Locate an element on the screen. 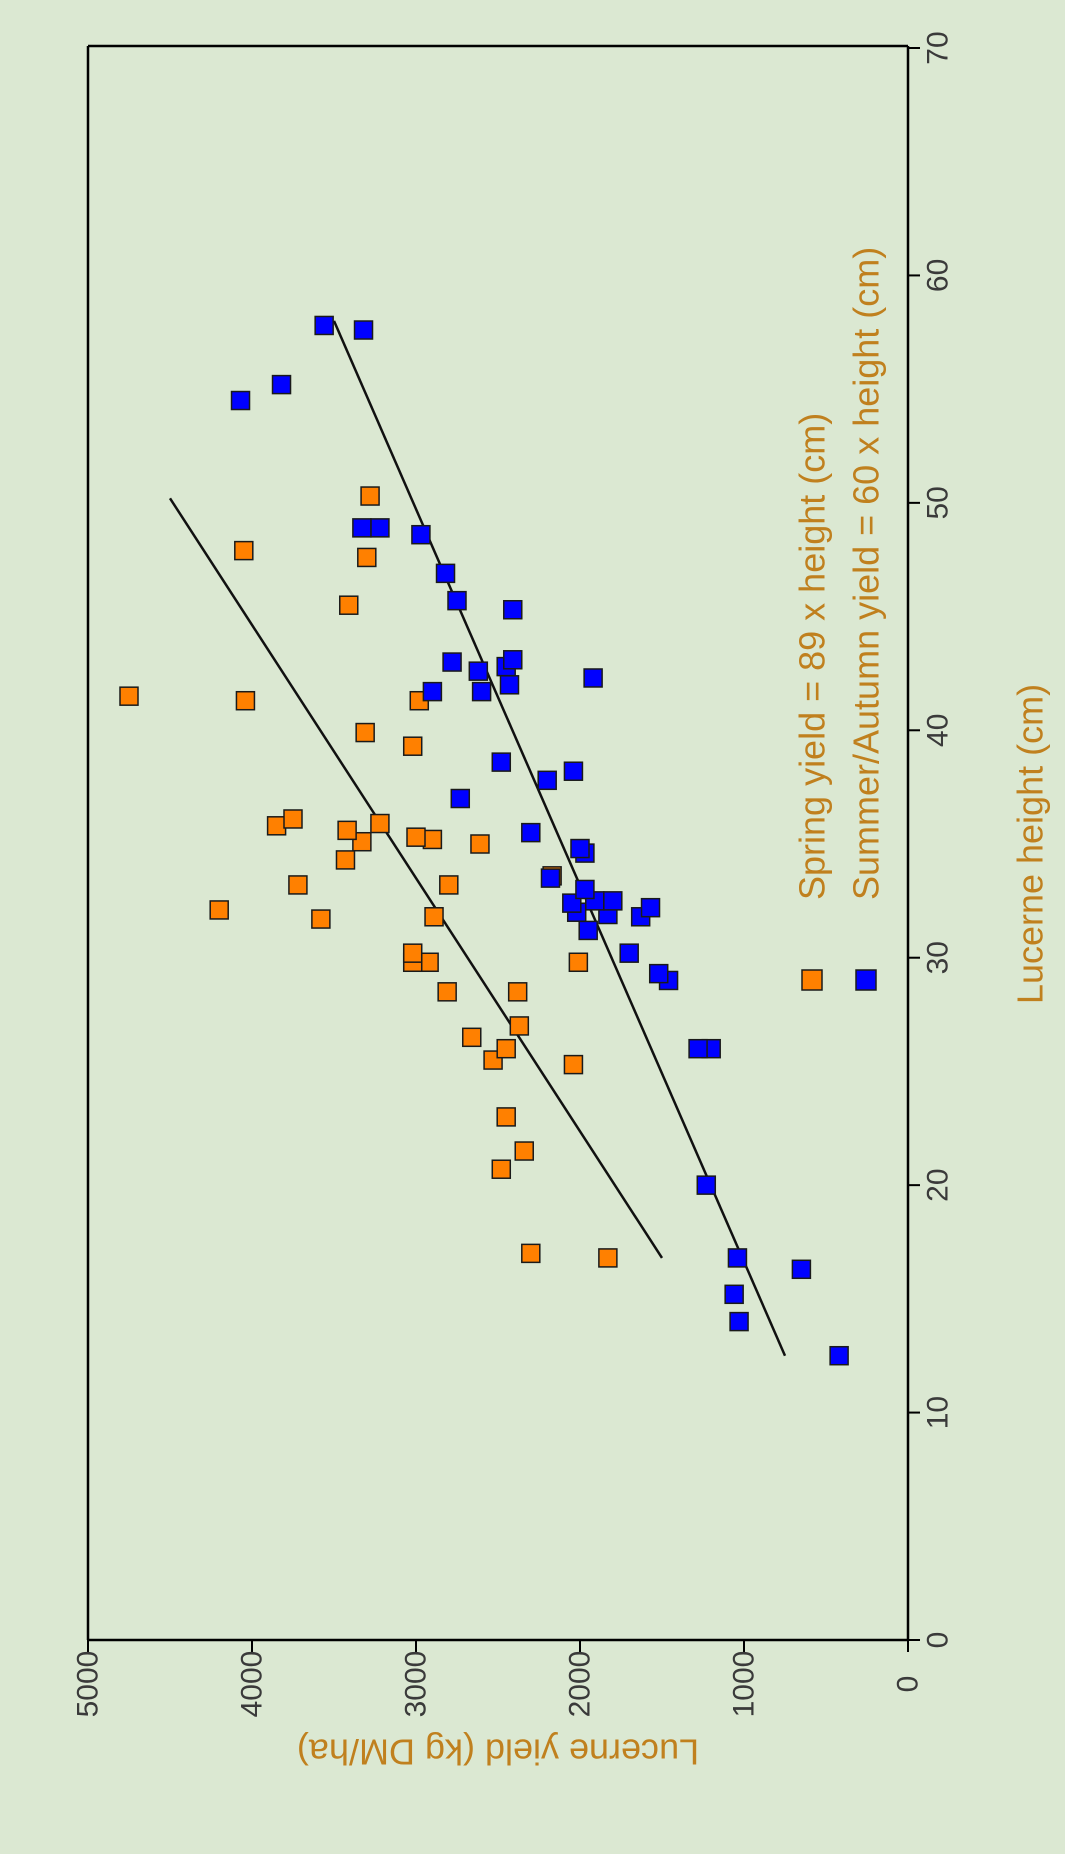  height-tick-label: 0 is located at coordinates (938, 1640).